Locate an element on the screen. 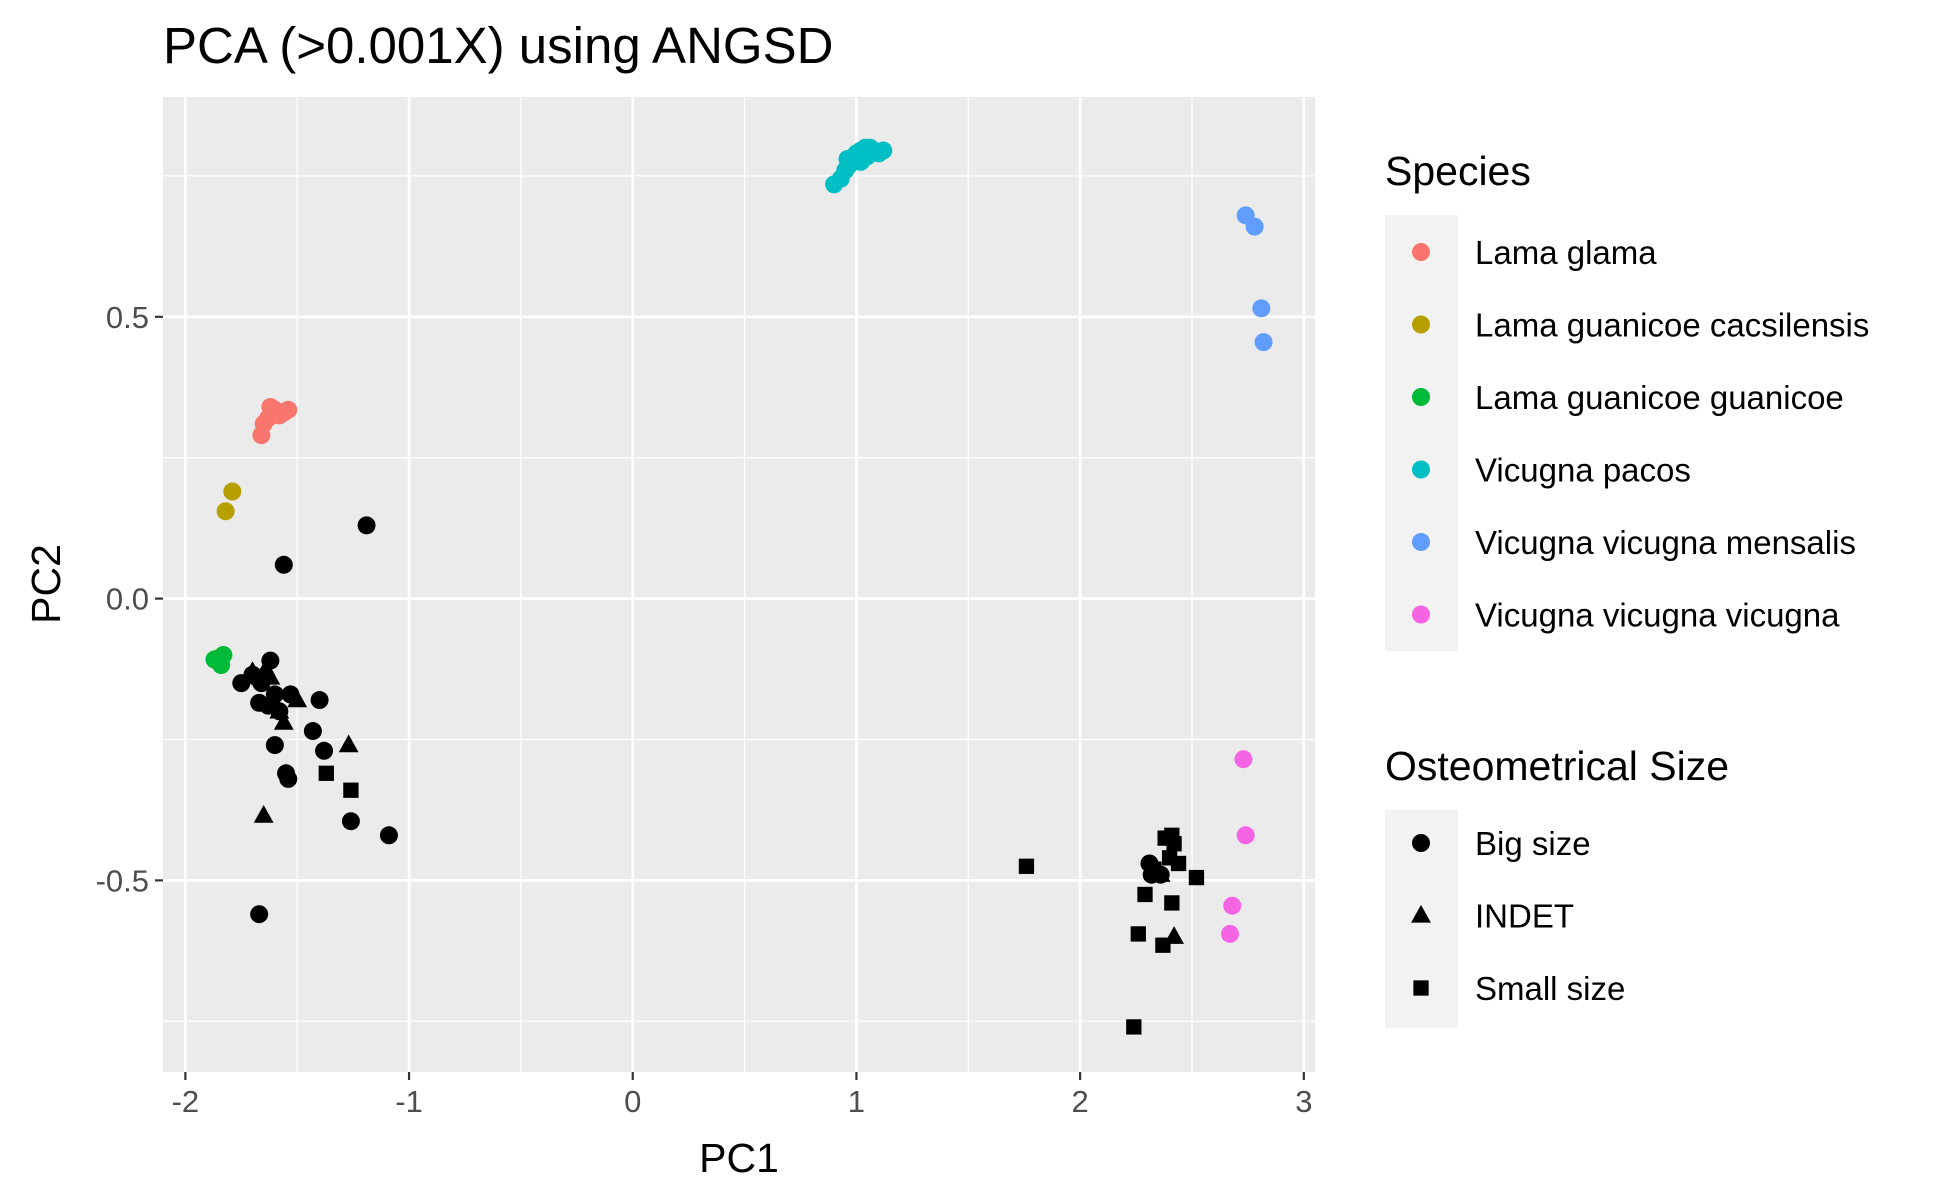 The height and width of the screenshot is (1200, 1950). y-tick-label: 0.0 is located at coordinates (127, 599).